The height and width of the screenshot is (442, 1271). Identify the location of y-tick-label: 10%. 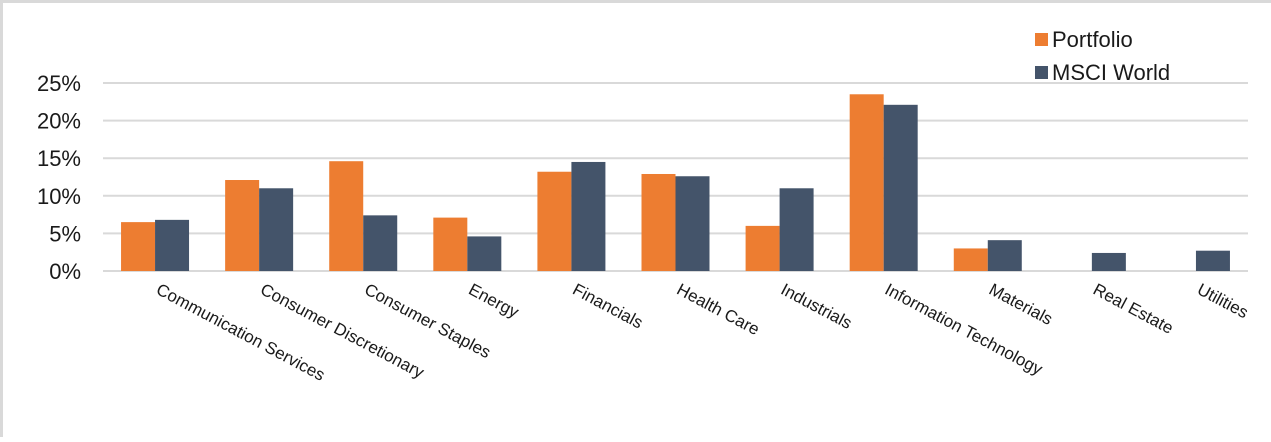
(59, 196).